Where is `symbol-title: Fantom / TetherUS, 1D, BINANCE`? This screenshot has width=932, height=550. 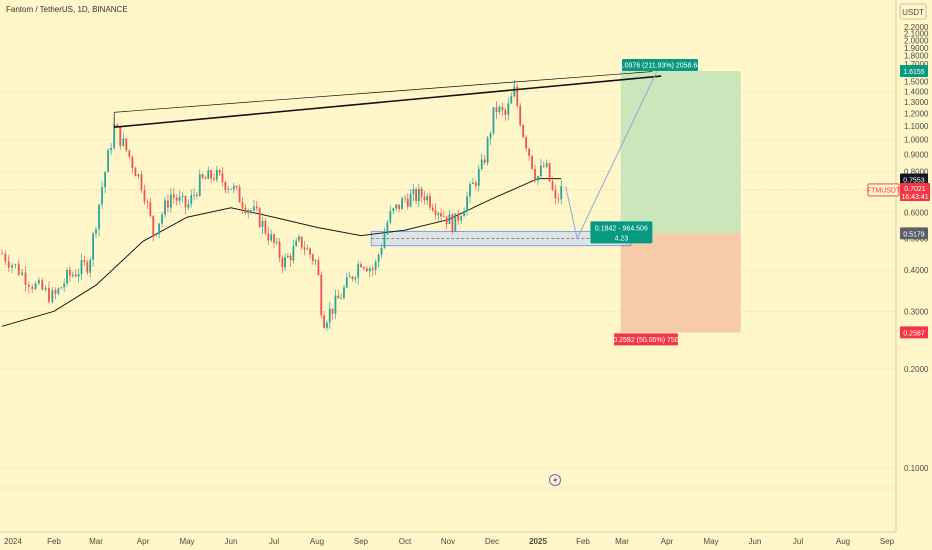 symbol-title: Fantom / TetherUS, 1D, BINANCE is located at coordinates (67, 9).